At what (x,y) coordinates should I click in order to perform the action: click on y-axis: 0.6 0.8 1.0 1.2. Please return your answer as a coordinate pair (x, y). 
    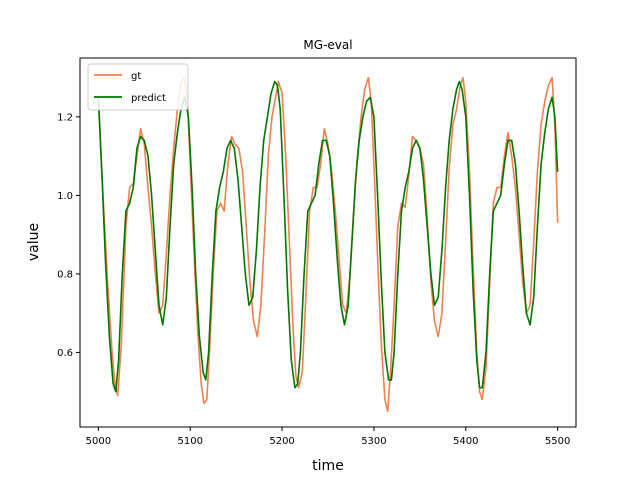
    Looking at the image, I should click on (68, 235).